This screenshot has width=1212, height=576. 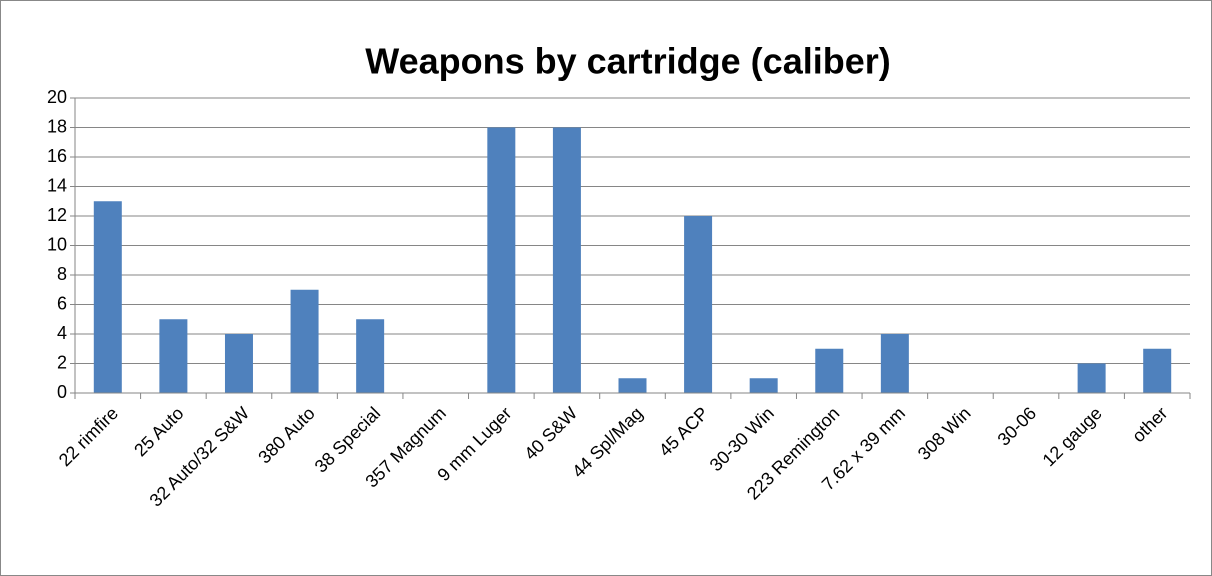 I want to click on y-tick-label: 6, so click(x=62, y=303).